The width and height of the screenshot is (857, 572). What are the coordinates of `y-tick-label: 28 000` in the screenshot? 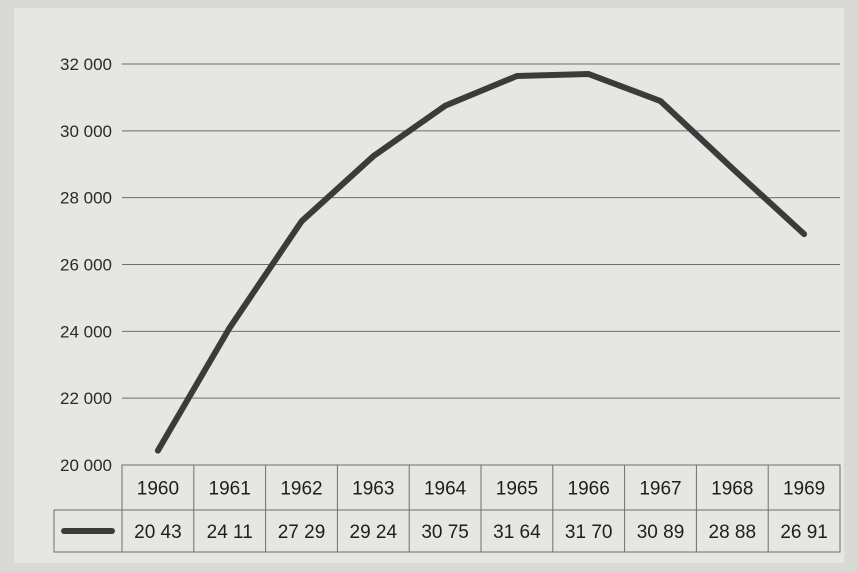 It's located at (86, 198).